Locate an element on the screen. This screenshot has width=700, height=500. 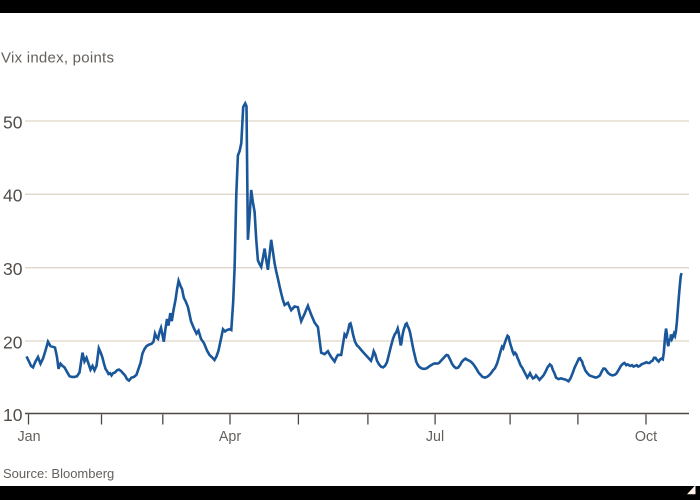
svg-text: 20 is located at coordinates (13, 342).